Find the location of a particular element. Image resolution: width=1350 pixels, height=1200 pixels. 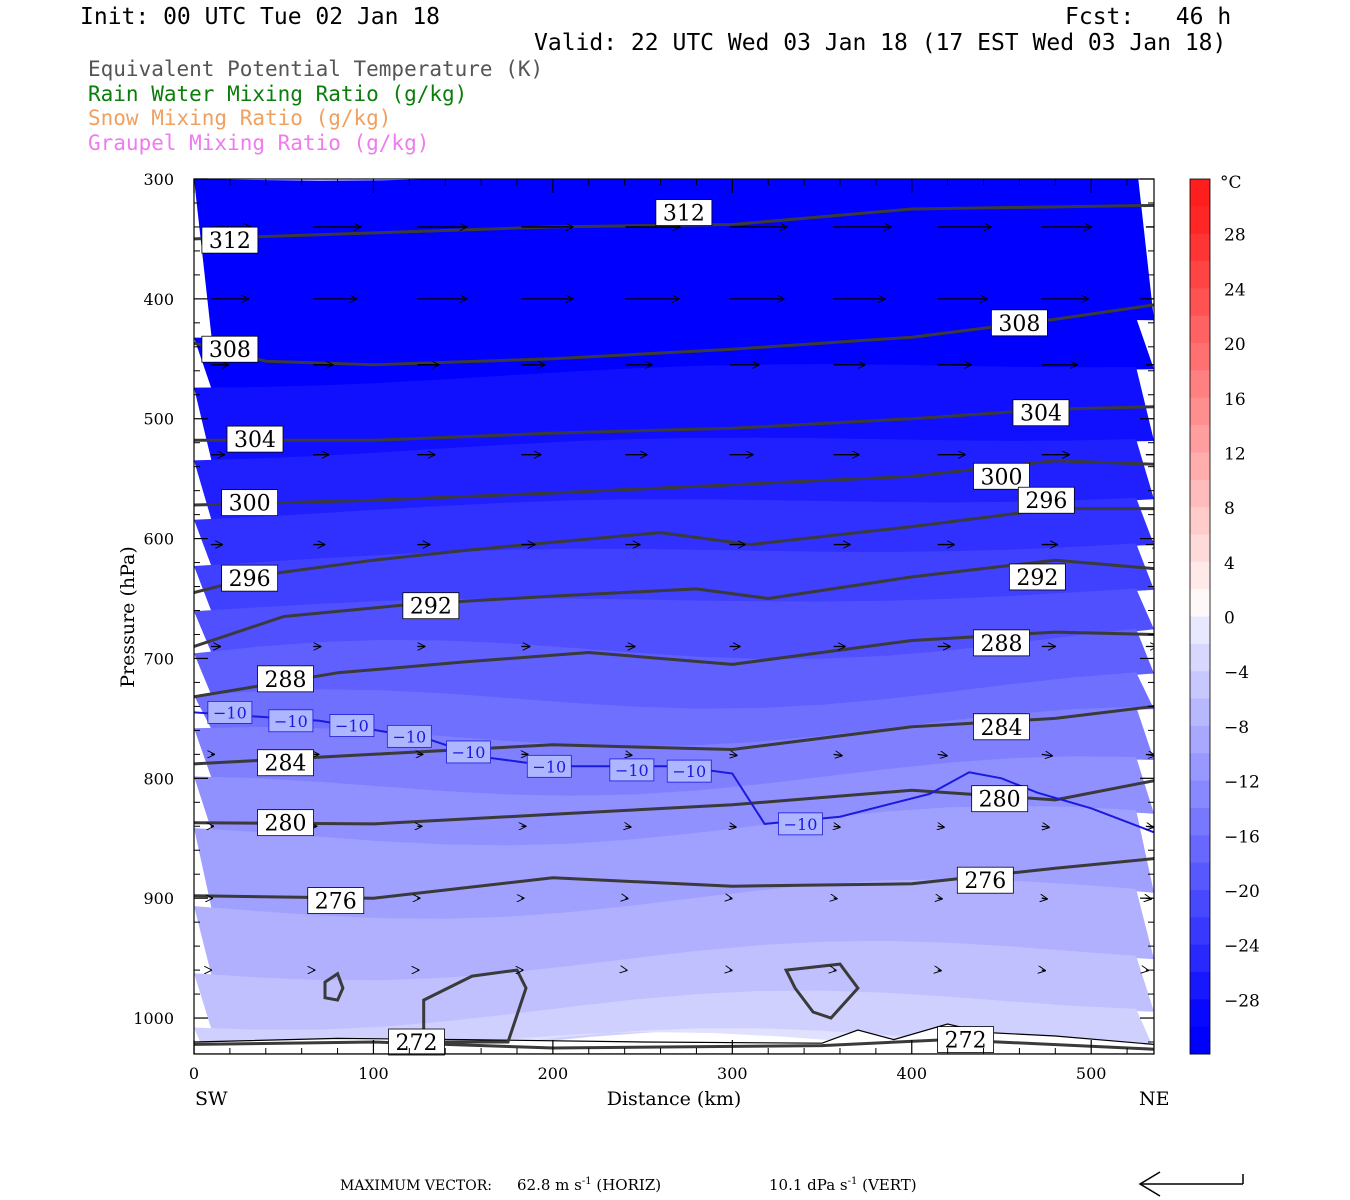

colorbar-tick-label: −28 is located at coordinates (1242, 1001).